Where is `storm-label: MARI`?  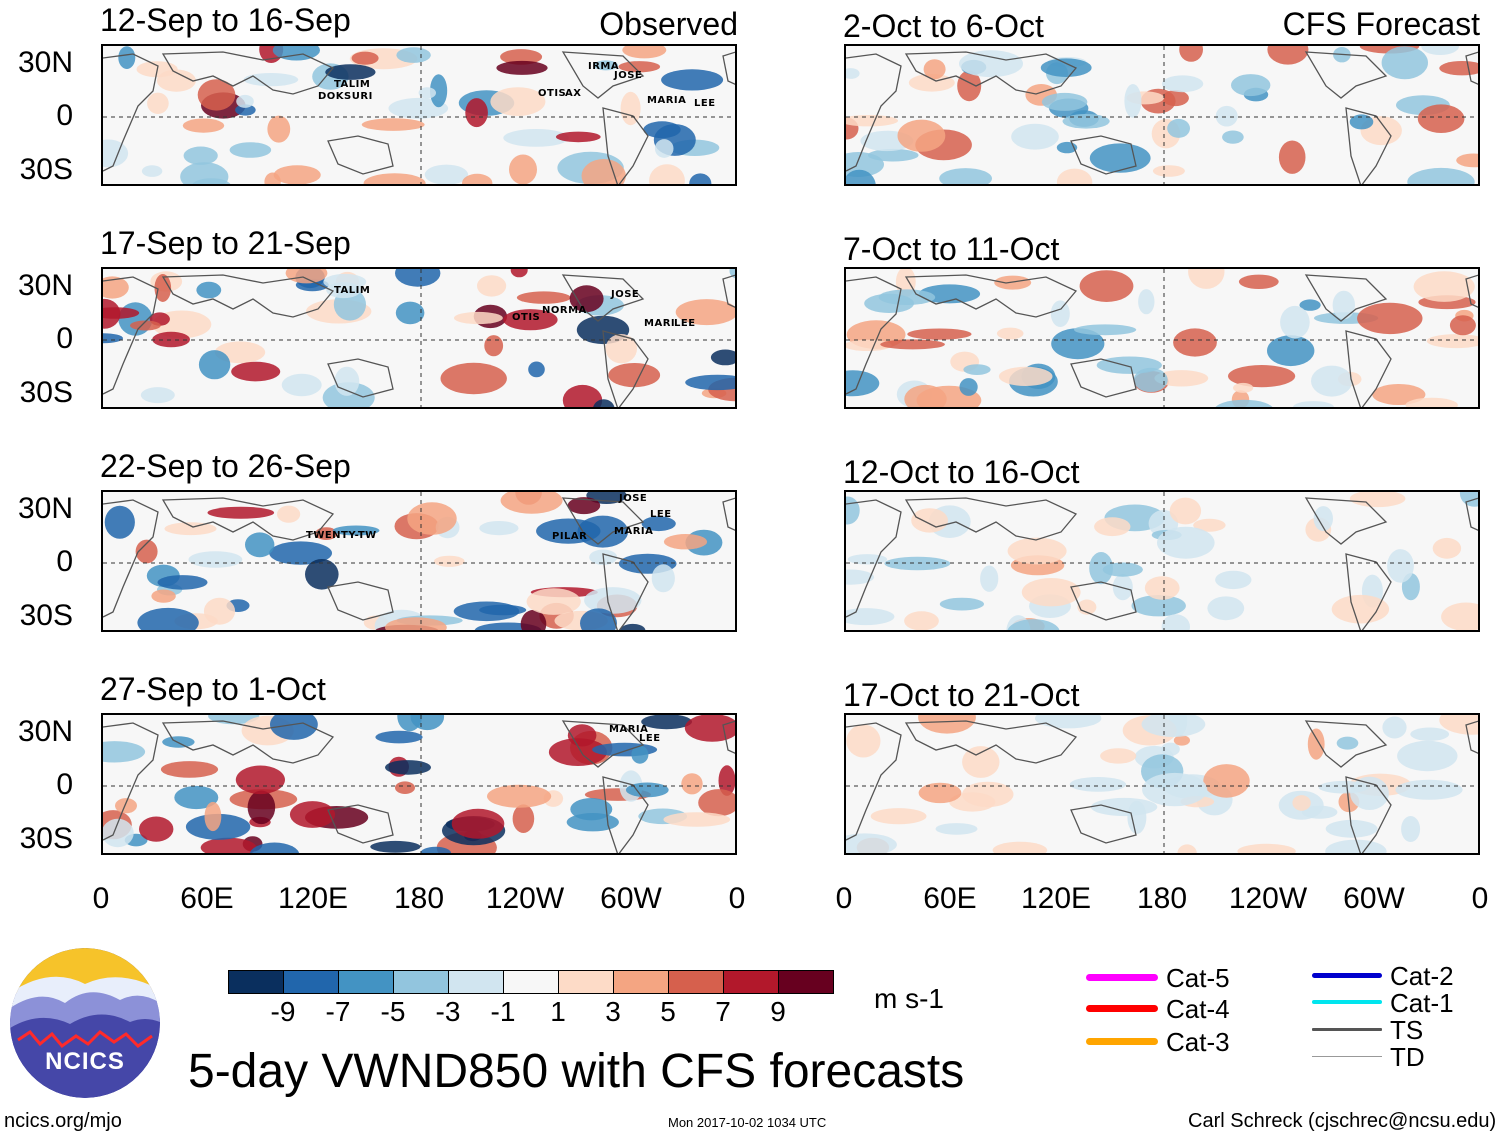
storm-label: MARI is located at coordinates (660, 323).